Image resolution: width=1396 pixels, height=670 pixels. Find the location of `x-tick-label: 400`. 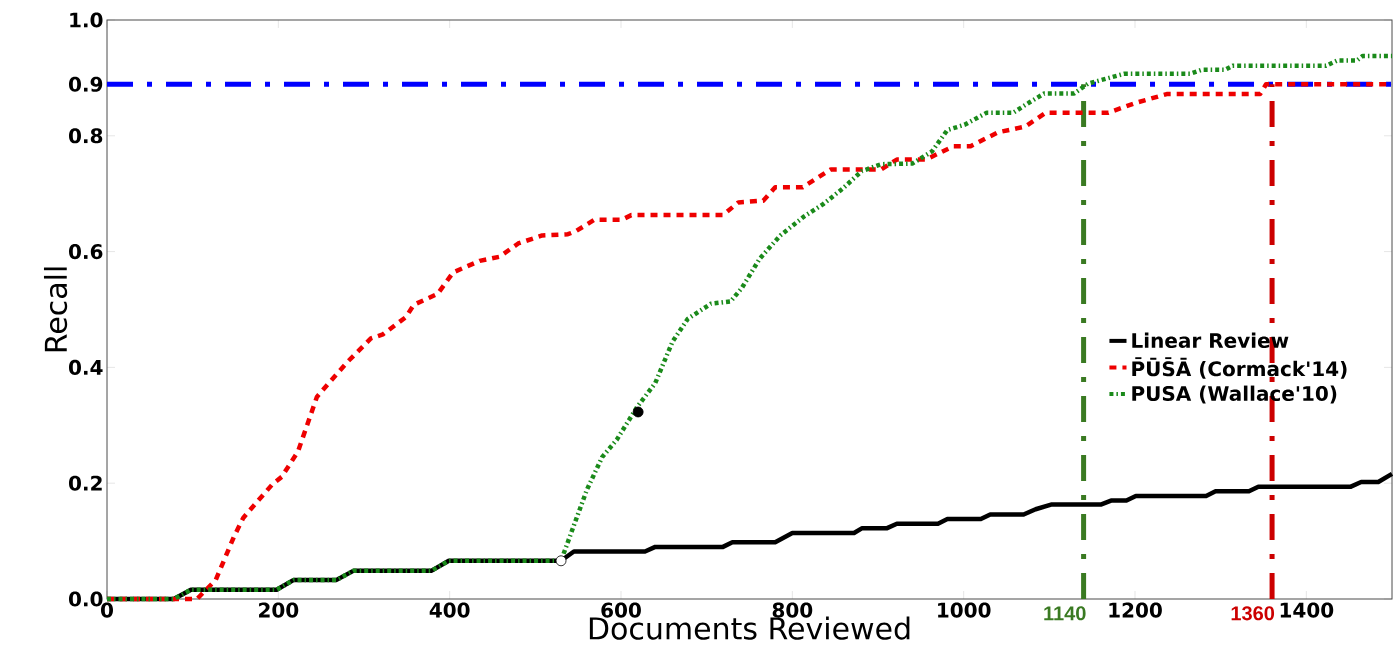

x-tick-label: 400 is located at coordinates (449, 610).